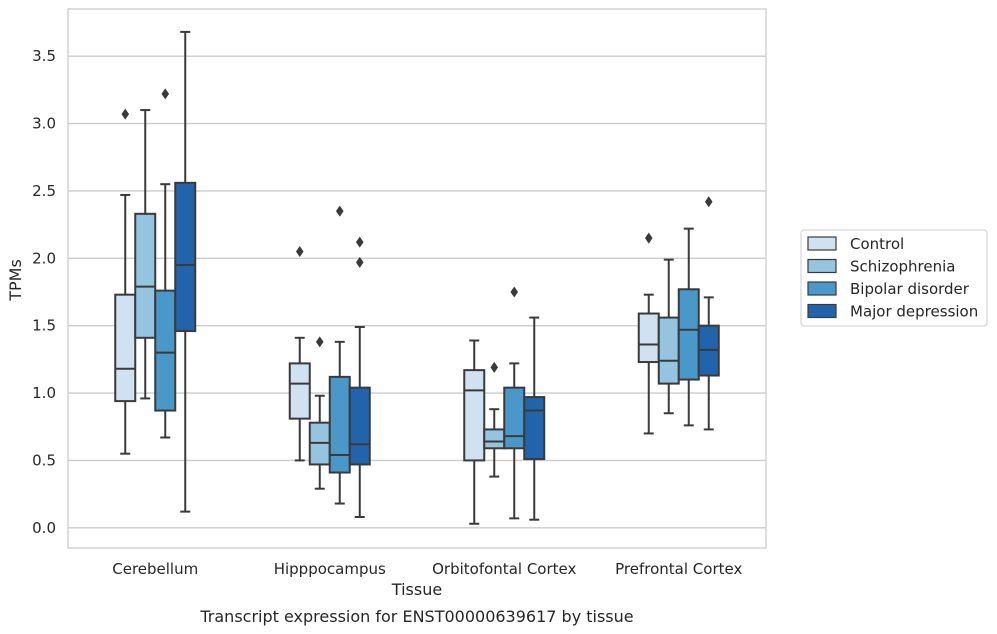  What do you see at coordinates (155, 569) in the screenshot?
I see `x-tick-label: Cerebellum` at bounding box center [155, 569].